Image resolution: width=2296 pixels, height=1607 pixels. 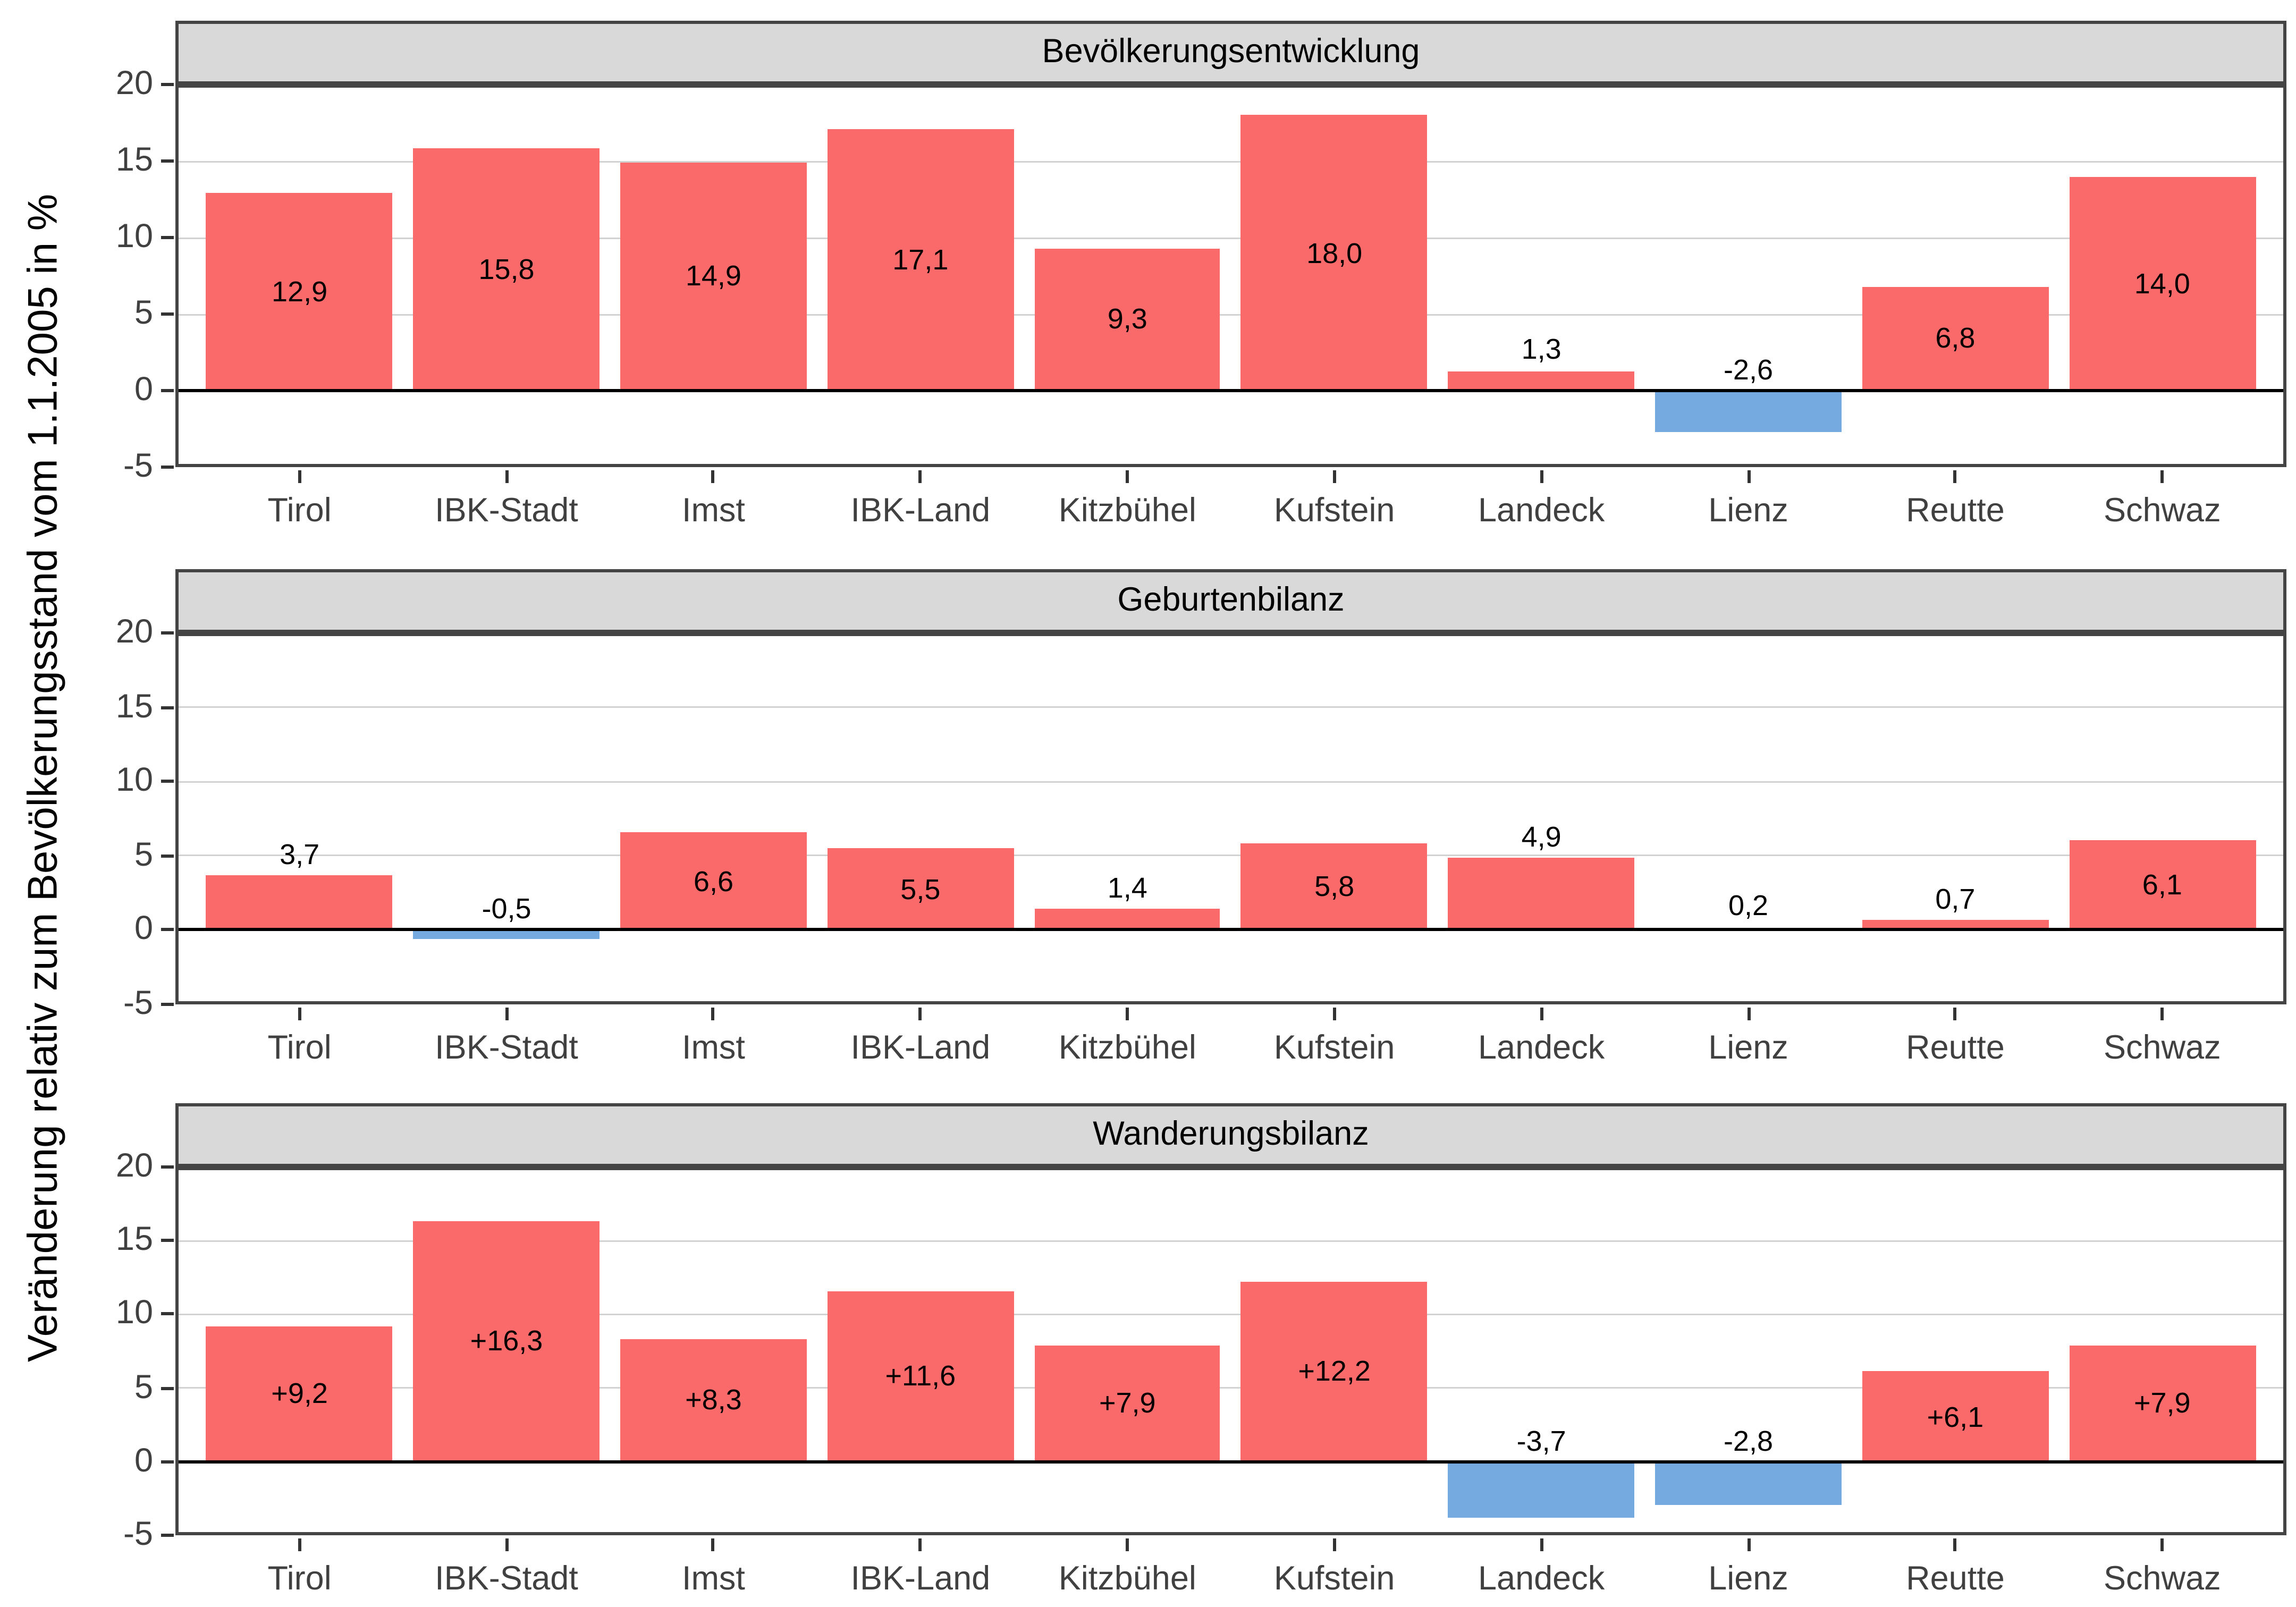 I want to click on bar-value-label: -2,8, so click(x=1748, y=1441).